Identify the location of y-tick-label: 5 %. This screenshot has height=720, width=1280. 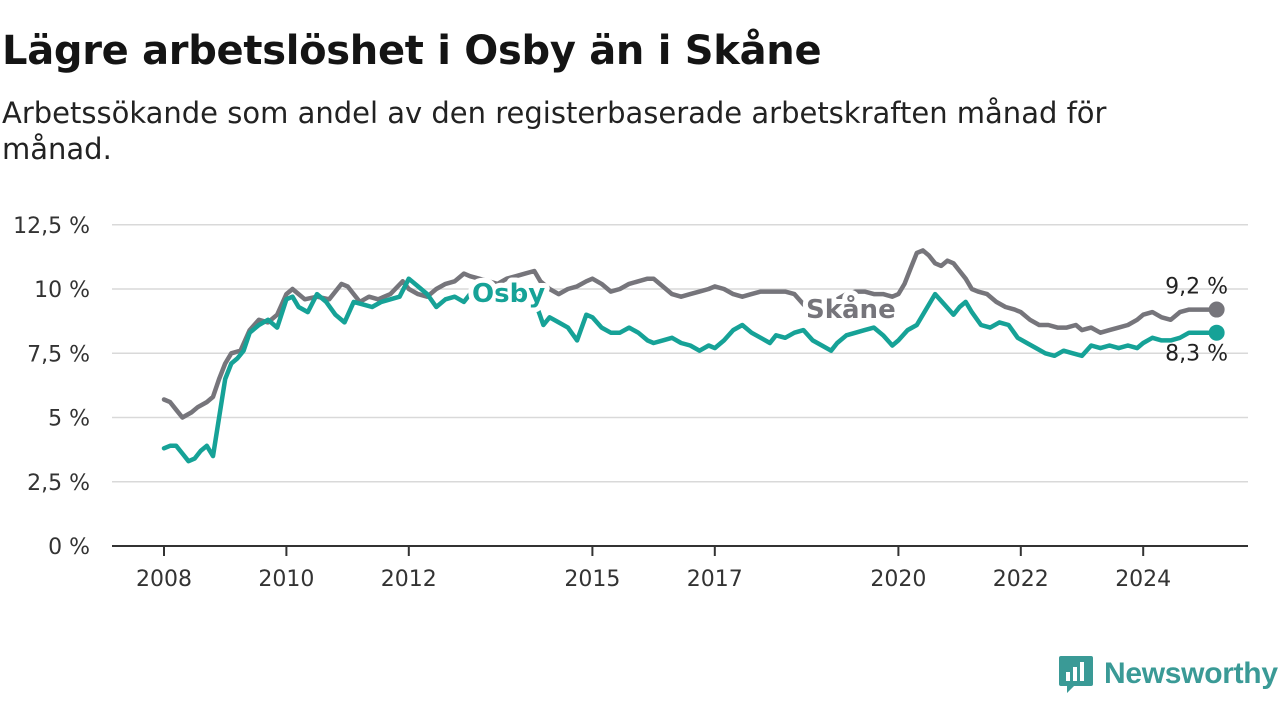
(69, 419).